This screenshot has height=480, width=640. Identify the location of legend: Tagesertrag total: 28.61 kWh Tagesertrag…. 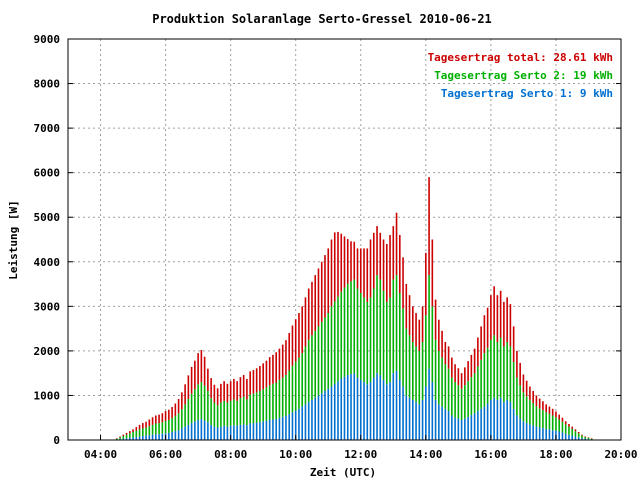
(520, 75).